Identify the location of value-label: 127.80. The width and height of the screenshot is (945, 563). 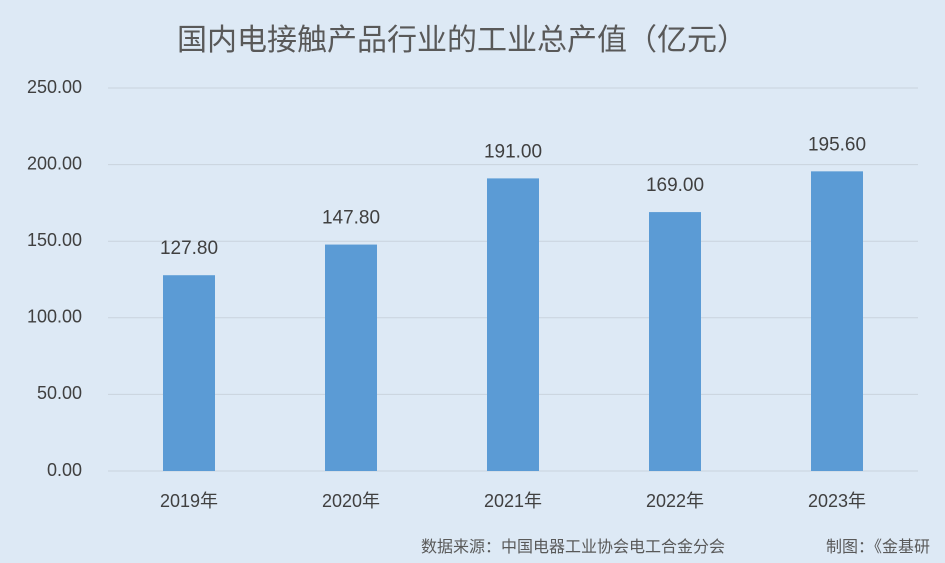
(189, 248).